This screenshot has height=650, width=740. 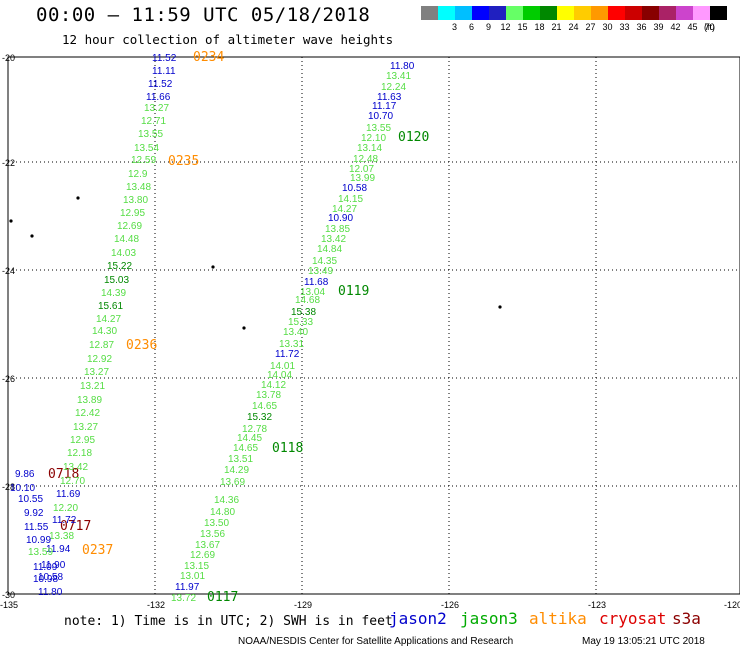 I want to click on wave-height-value: 11.66, so click(x=158, y=97).